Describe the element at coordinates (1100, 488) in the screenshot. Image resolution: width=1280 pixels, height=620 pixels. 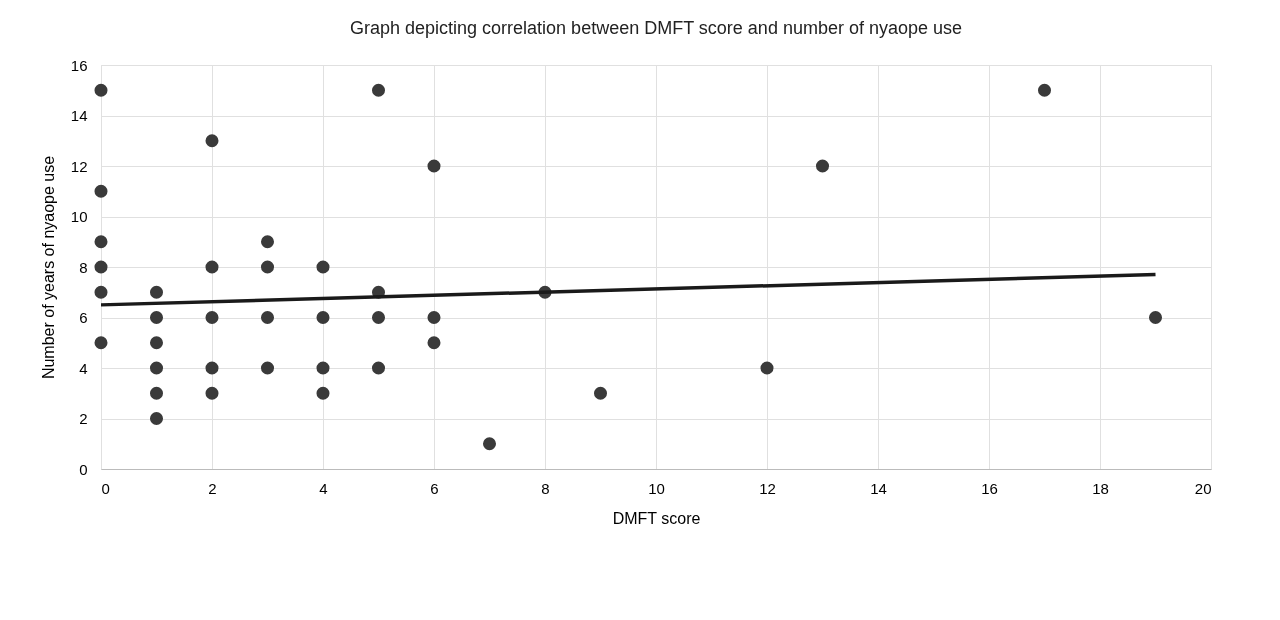
I see `x-tick-label: 18` at that location.